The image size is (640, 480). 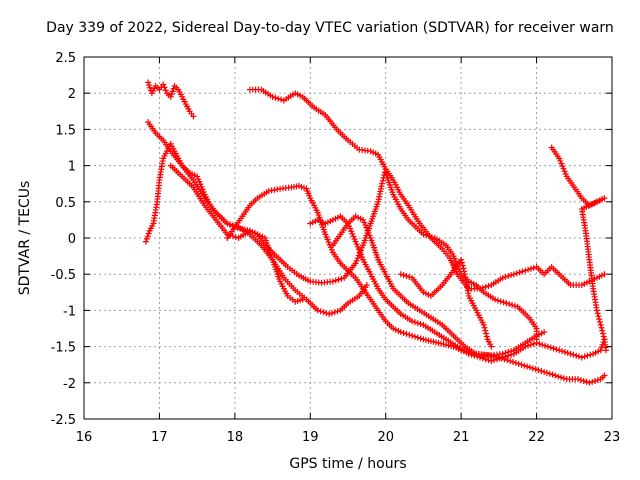 What do you see at coordinates (536, 437) in the screenshot?
I see `x-tick-label: 22` at bounding box center [536, 437].